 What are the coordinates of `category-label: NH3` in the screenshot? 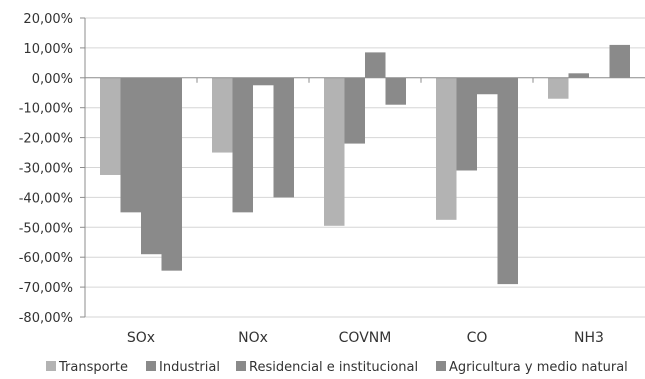 It's located at (589, 338).